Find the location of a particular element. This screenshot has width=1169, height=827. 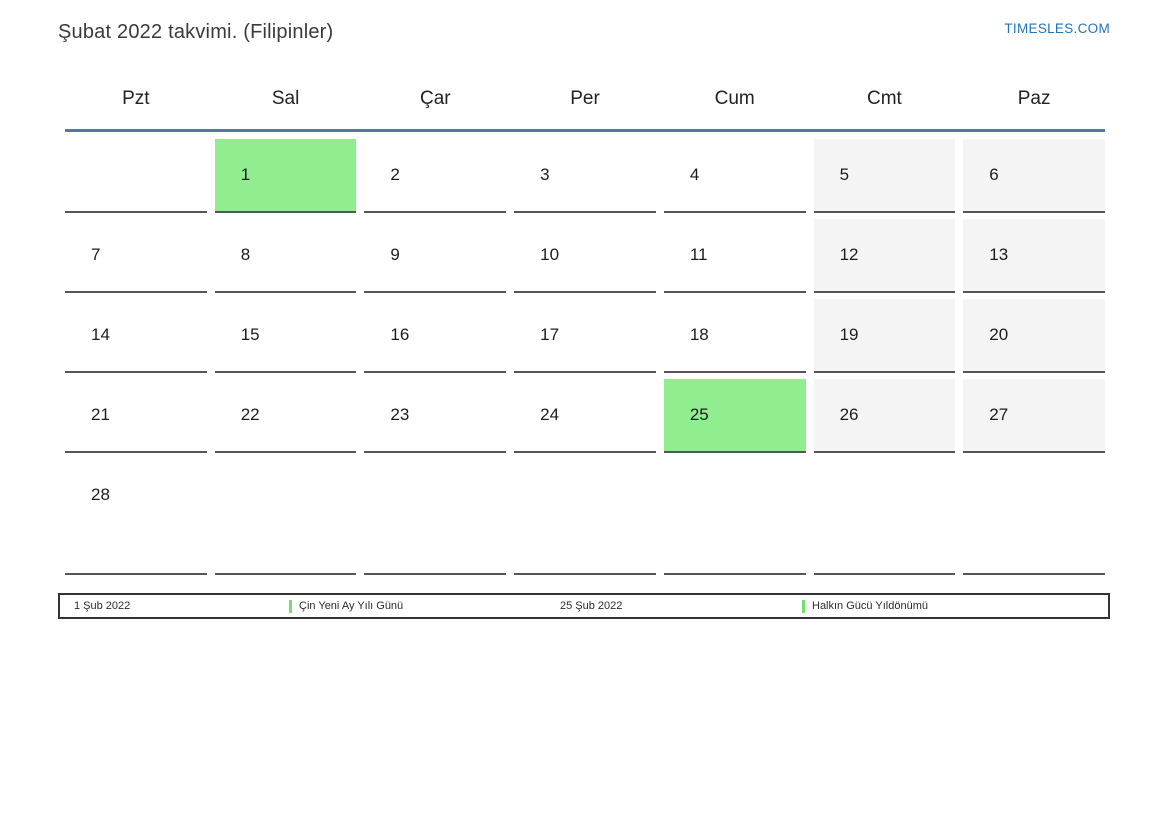

day-number: 1 is located at coordinates (245, 174).